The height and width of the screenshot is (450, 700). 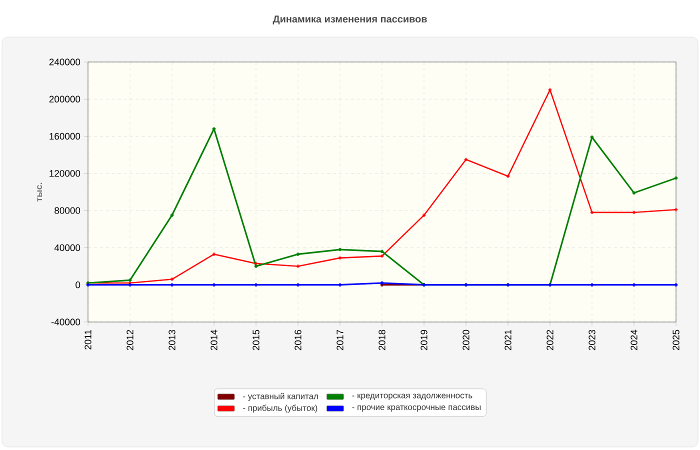 What do you see at coordinates (550, 340) in the screenshot?
I see `x-tick-label: 2022` at bounding box center [550, 340].